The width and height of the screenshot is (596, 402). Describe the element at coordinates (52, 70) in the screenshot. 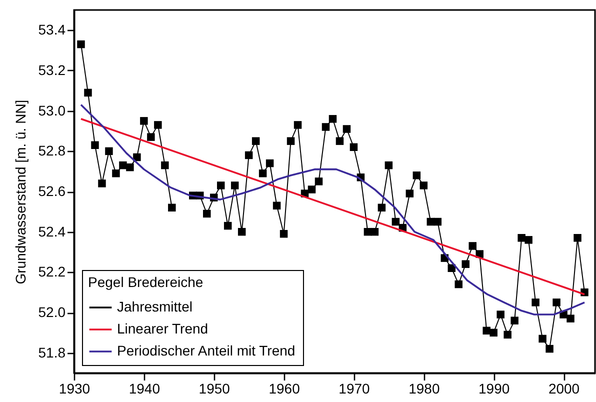

I see `y-tick-label: 53.2` at that location.